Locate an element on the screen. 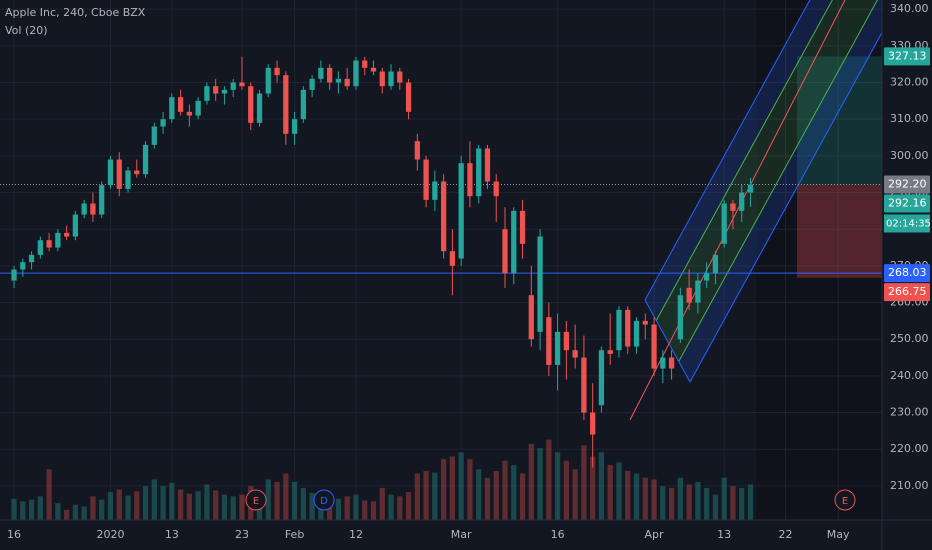  event-label: D is located at coordinates (324, 501).